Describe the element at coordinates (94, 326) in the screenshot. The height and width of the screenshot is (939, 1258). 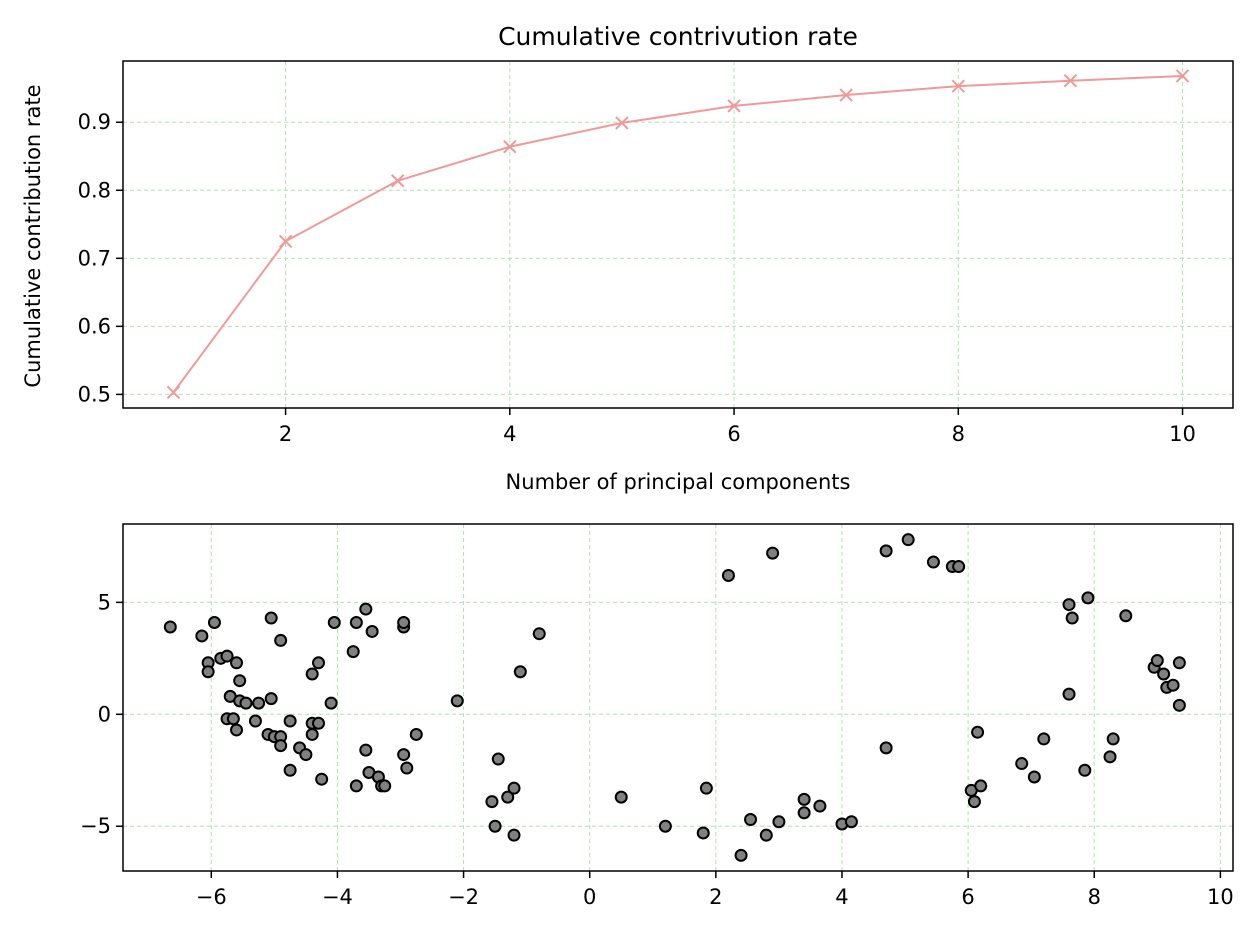
I see `top-ytick-label: 0.6` at that location.